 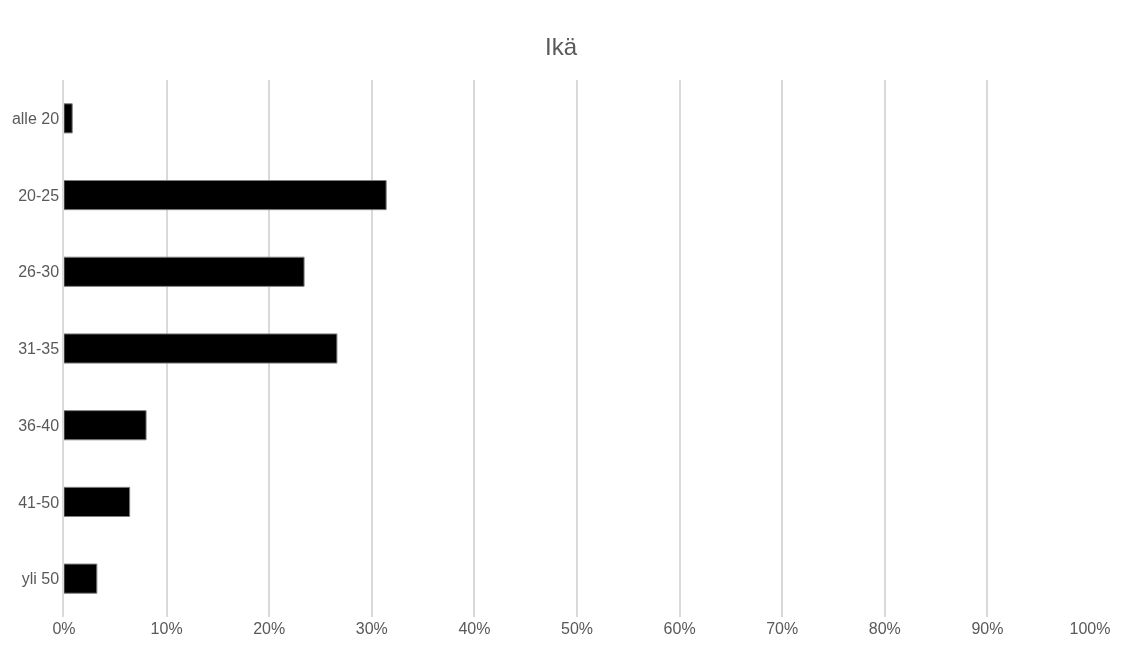 What do you see at coordinates (64, 628) in the screenshot?
I see `x-tick-label: 0%` at bounding box center [64, 628].